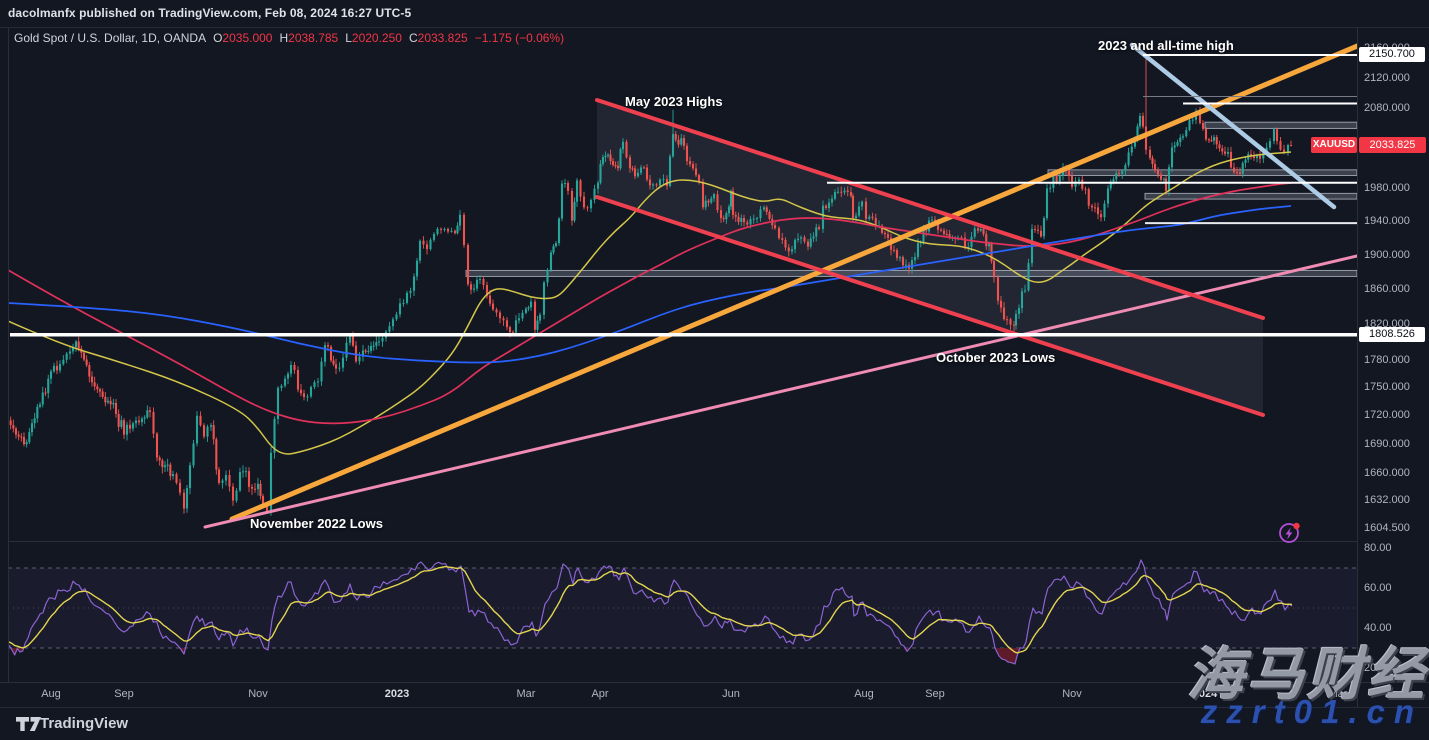  What do you see at coordinates (1387, 472) in the screenshot?
I see `price-axis-label: 1660.000` at bounding box center [1387, 472].